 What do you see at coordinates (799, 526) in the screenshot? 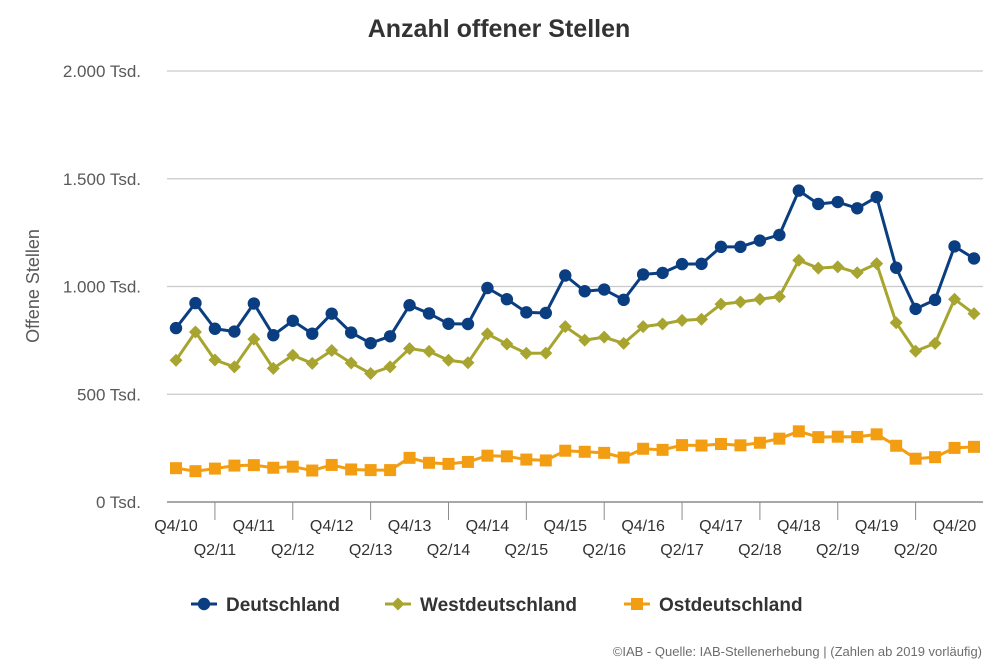
I see `x-tick-label: Q4/18` at bounding box center [799, 526].